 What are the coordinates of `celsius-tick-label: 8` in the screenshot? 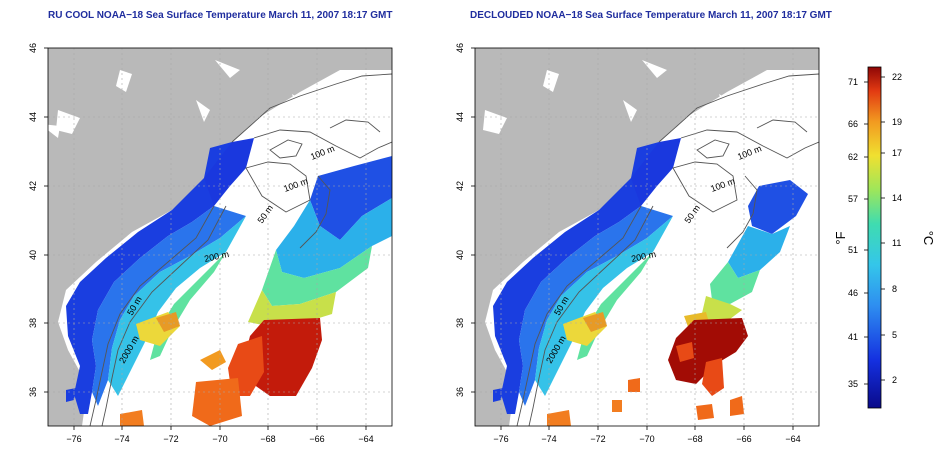 It's located at (894, 289).